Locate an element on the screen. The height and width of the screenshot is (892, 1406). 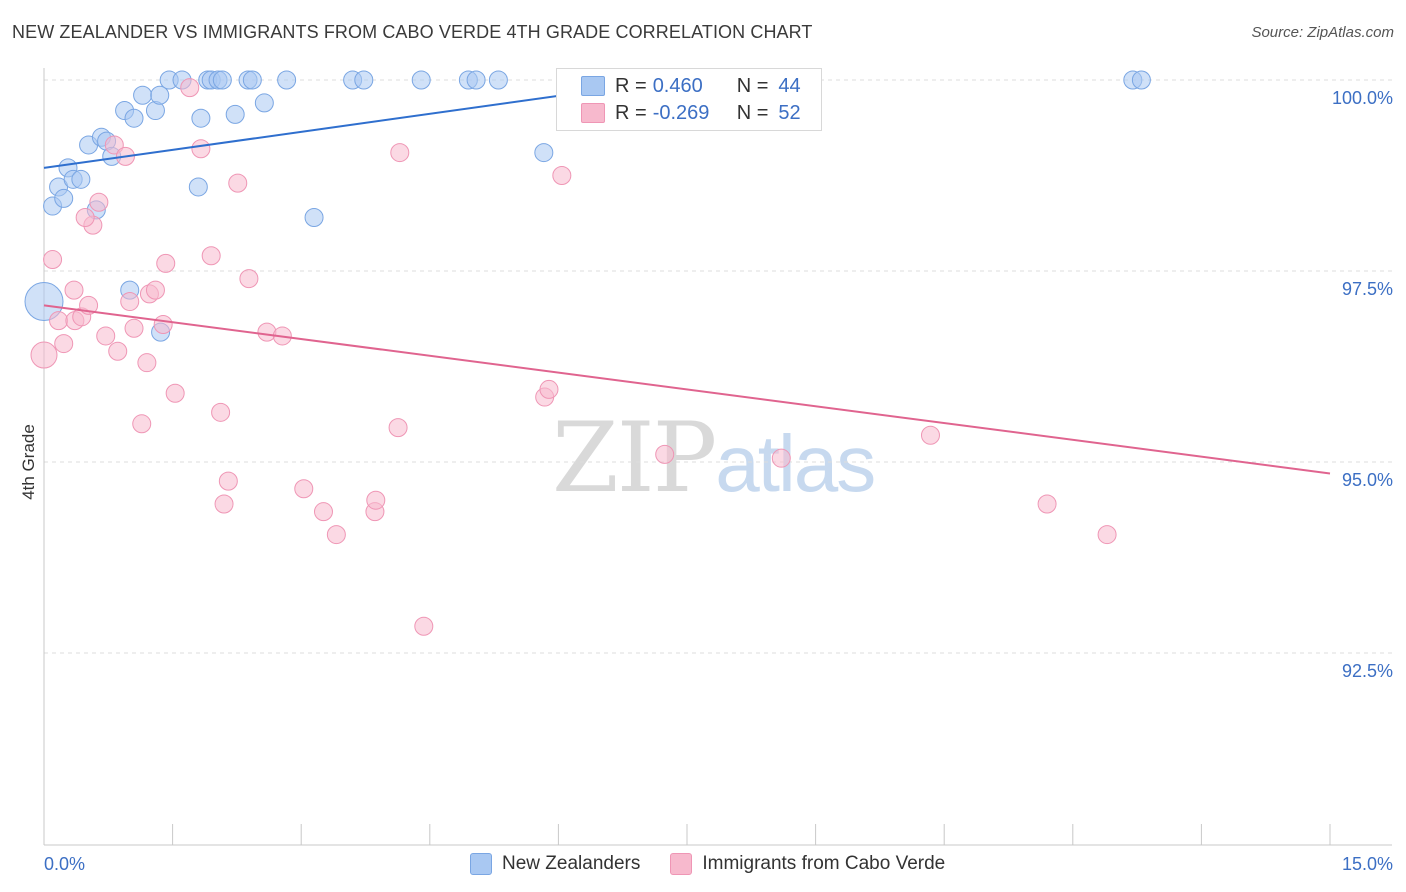
series-legend-new-zealanders: New Zealanders is located at coordinates (555, 864).